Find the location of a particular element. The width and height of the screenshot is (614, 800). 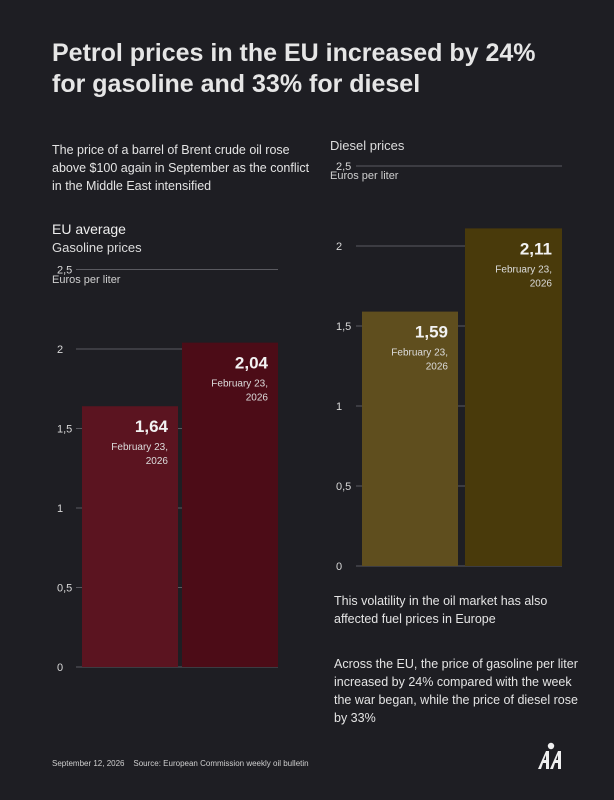

gasoline-y-tick-label: 0,5 is located at coordinates (64, 589).